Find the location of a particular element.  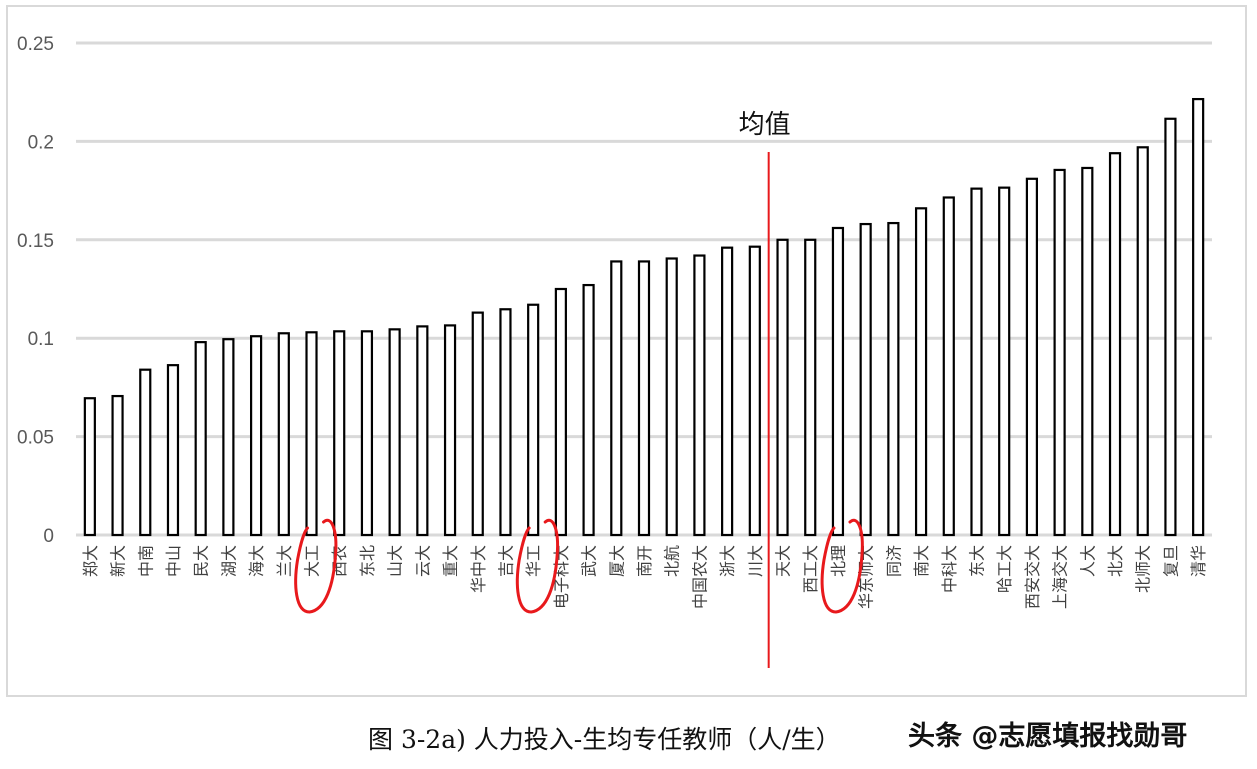

y-tick-label: 0.1 is located at coordinates (41, 339).